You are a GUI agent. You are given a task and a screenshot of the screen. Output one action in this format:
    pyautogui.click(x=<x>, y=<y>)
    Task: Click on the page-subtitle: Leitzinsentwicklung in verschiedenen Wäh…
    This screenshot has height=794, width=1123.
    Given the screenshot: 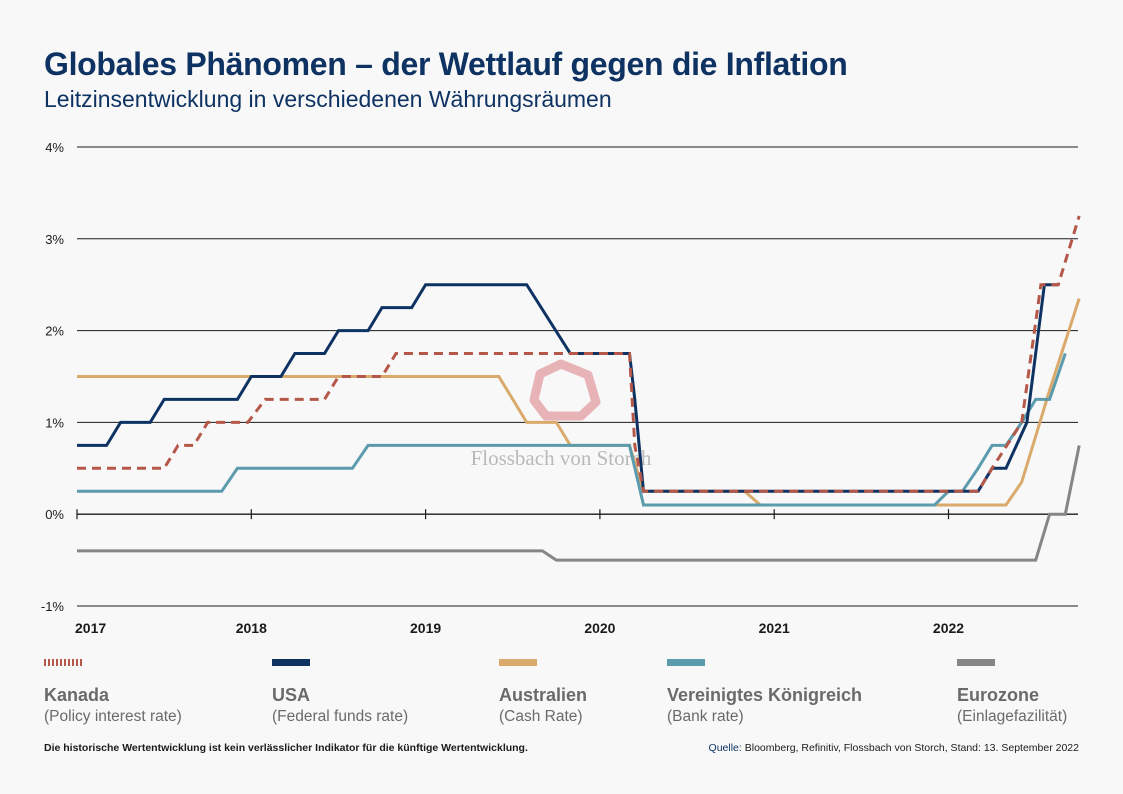 What is the action you would take?
    pyautogui.click(x=328, y=99)
    